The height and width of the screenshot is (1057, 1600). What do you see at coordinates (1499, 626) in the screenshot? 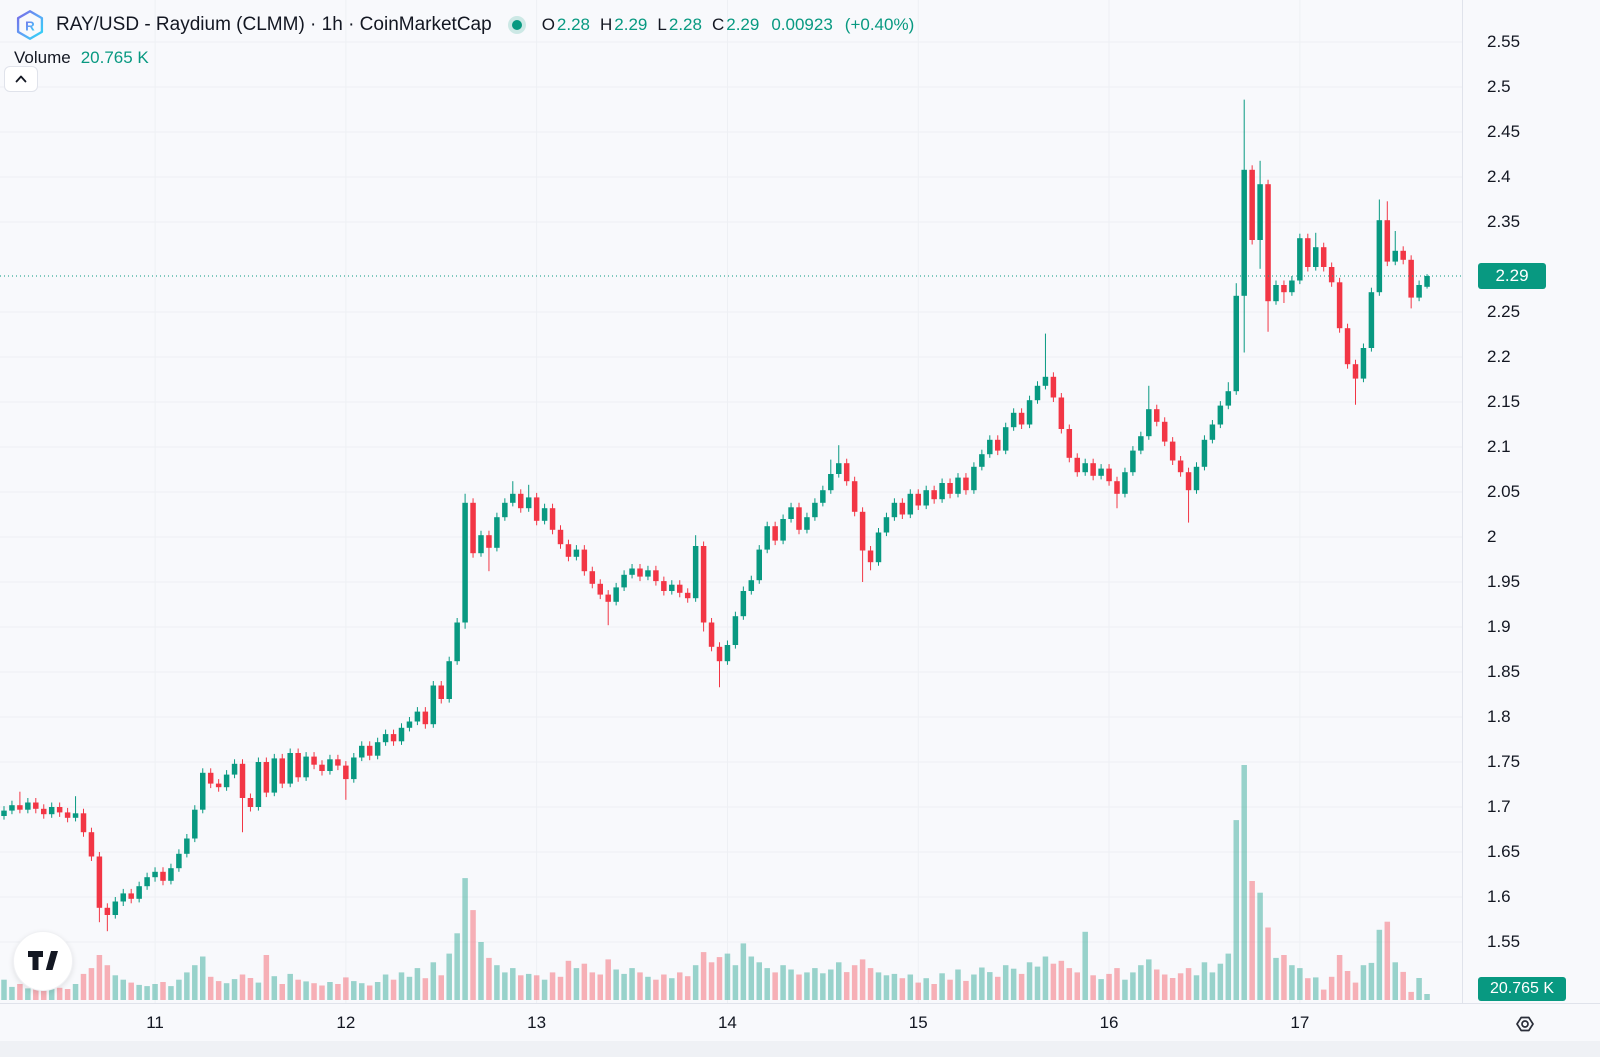
I see `price-tick: 1.9` at bounding box center [1499, 626].